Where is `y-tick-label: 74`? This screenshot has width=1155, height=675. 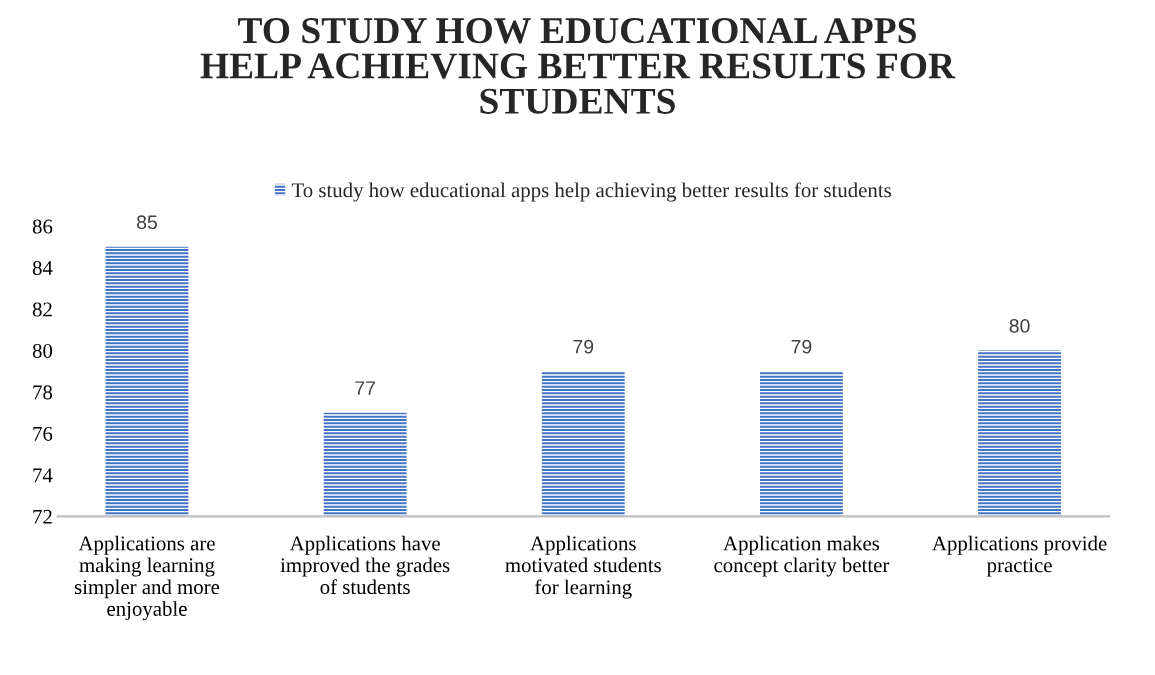 y-tick-label: 74 is located at coordinates (43, 475).